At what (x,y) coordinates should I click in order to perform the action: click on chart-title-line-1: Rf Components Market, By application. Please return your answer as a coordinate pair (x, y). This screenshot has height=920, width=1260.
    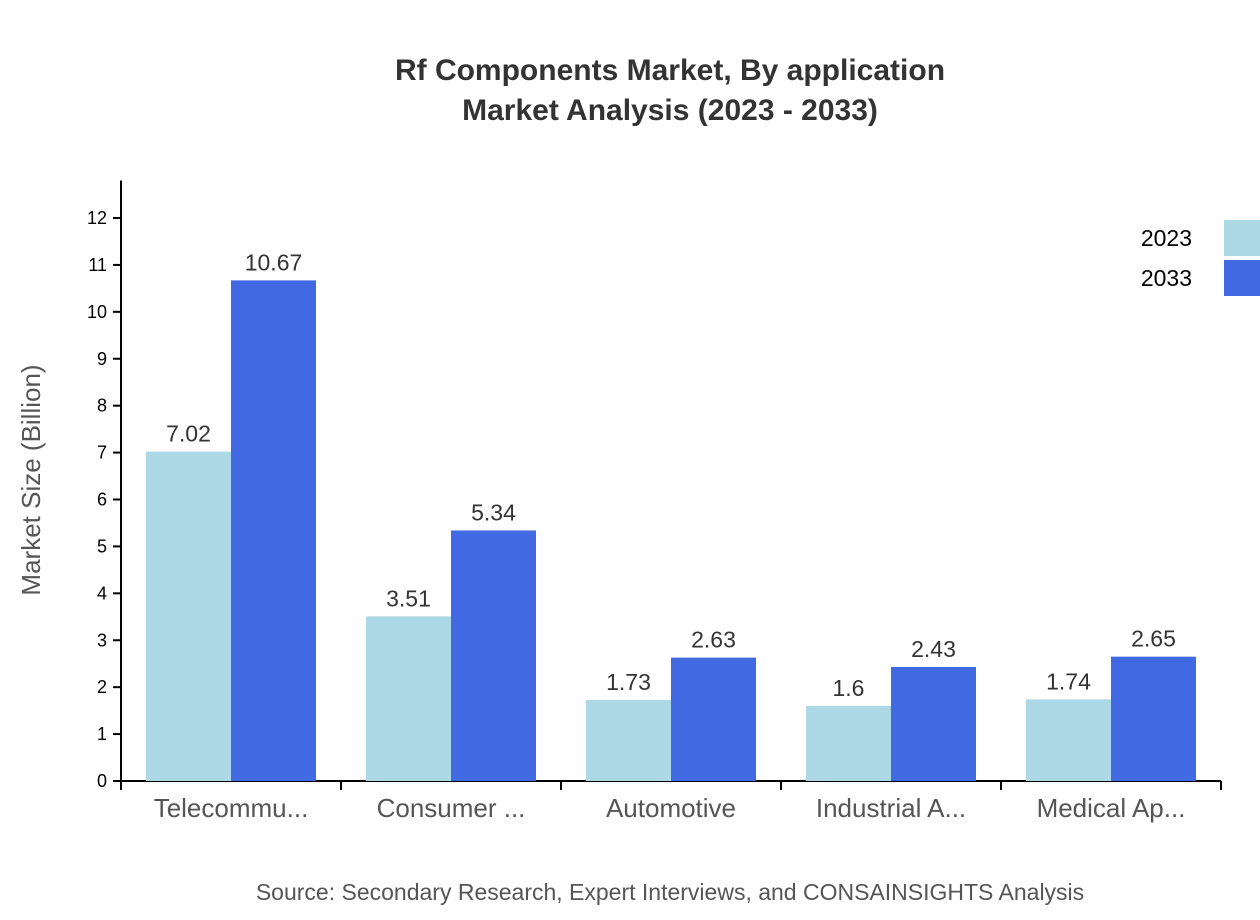
    Looking at the image, I should click on (670, 70).